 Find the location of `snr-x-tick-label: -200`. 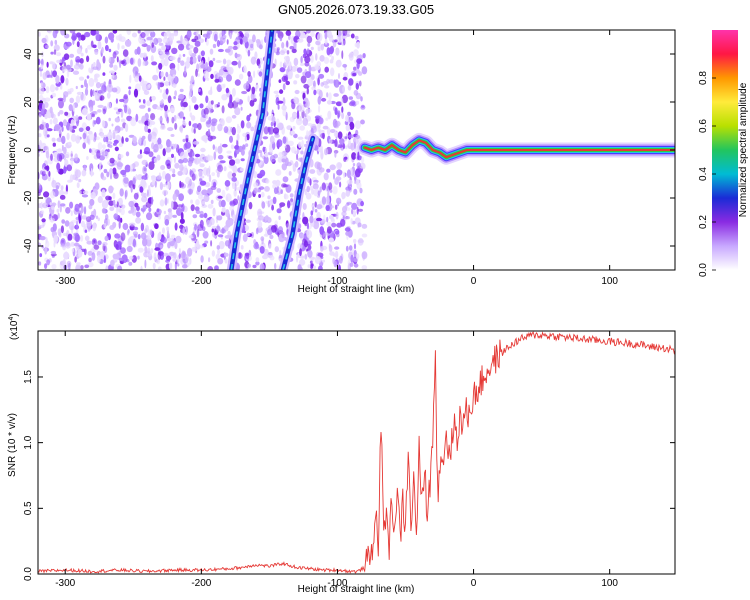

snr-x-tick-label: -200 is located at coordinates (201, 583).